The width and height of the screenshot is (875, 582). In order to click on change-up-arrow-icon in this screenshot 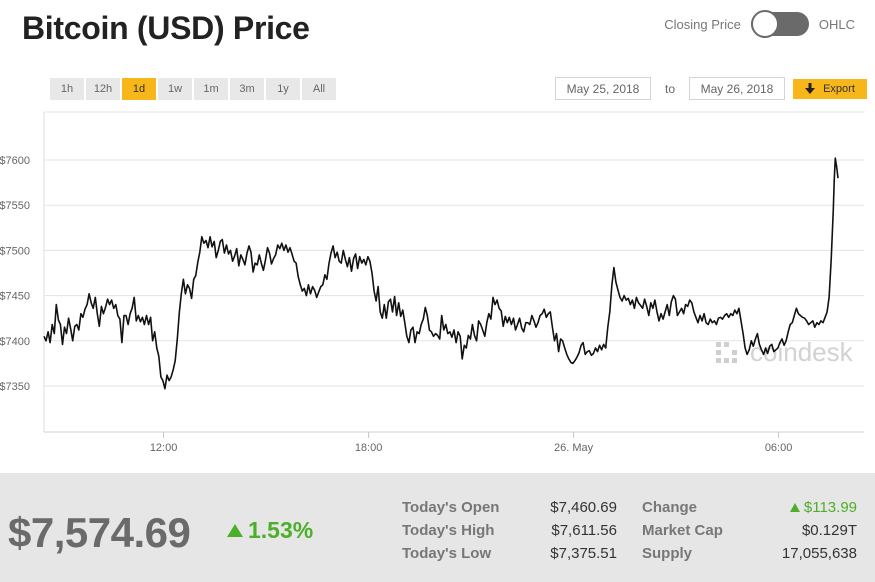, I will do `click(794, 507)`.